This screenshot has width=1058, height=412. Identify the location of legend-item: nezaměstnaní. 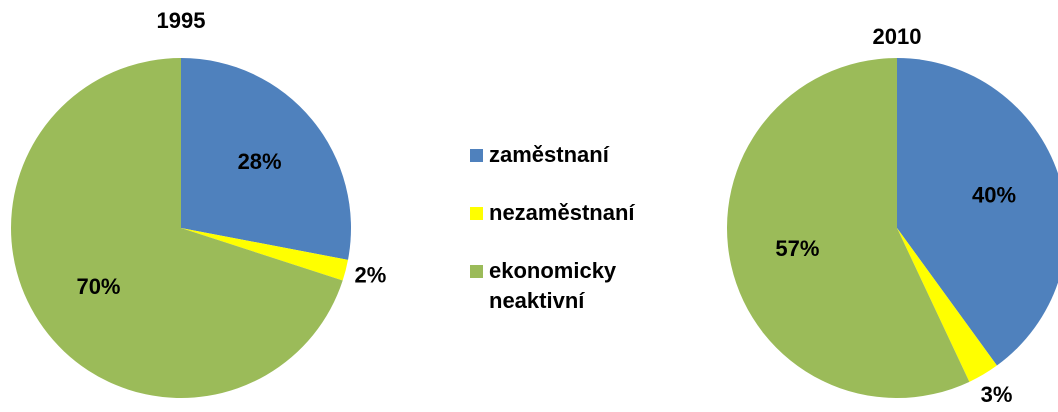
(555, 213).